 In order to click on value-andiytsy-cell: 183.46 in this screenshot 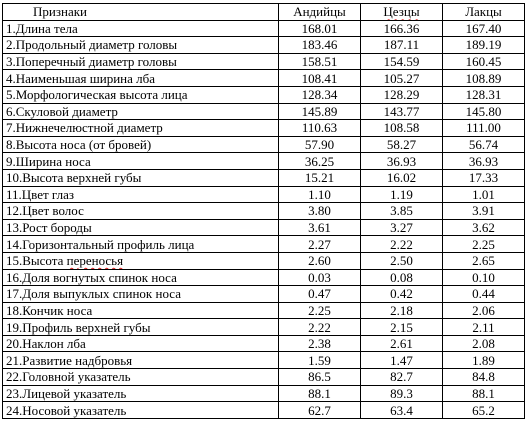, I will do `click(319, 45)`.